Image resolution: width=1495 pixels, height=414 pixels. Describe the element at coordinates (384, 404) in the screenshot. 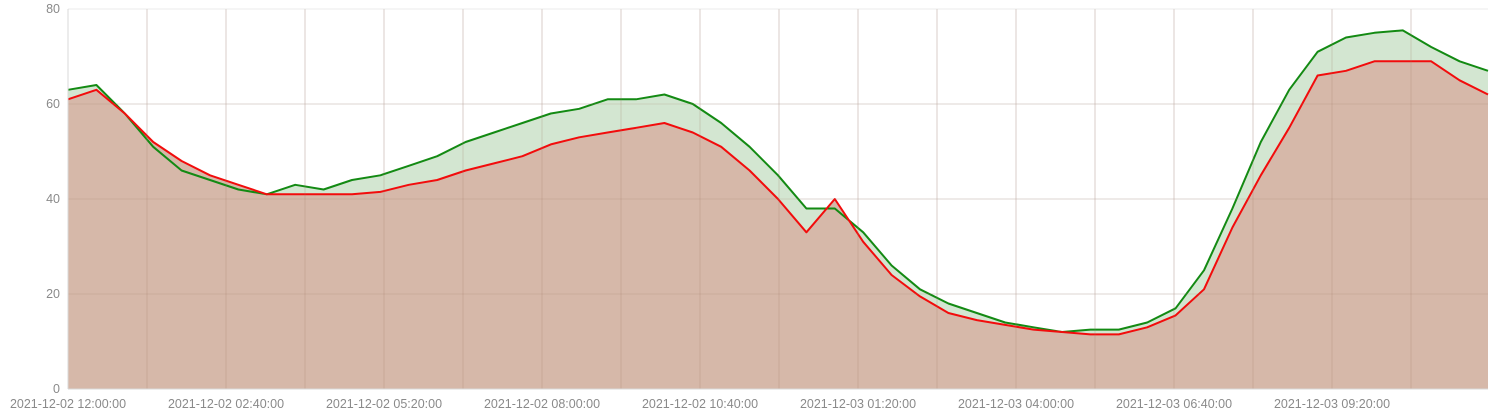

I see `x-tick-label: 2021-12-02 05:20:00` at that location.